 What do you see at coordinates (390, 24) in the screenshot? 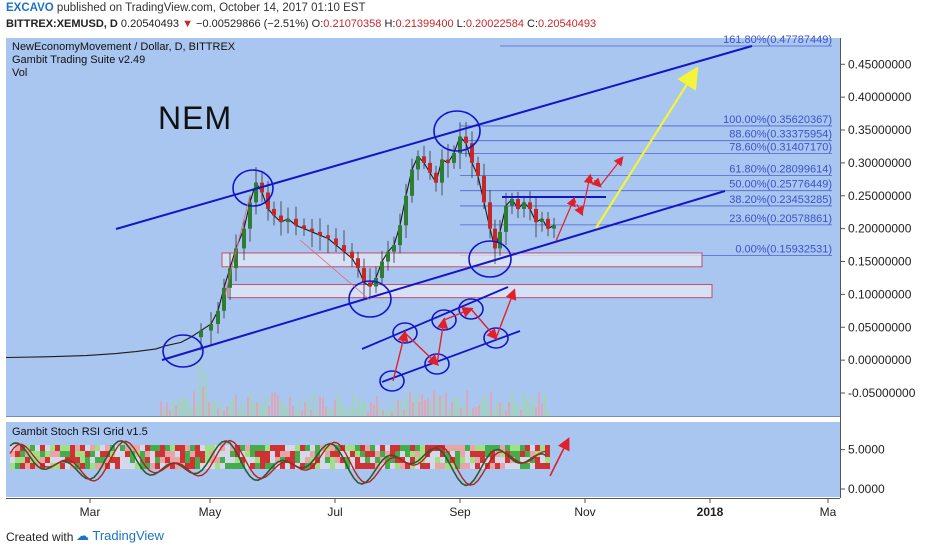
I see `high-label: H:` at bounding box center [390, 24].